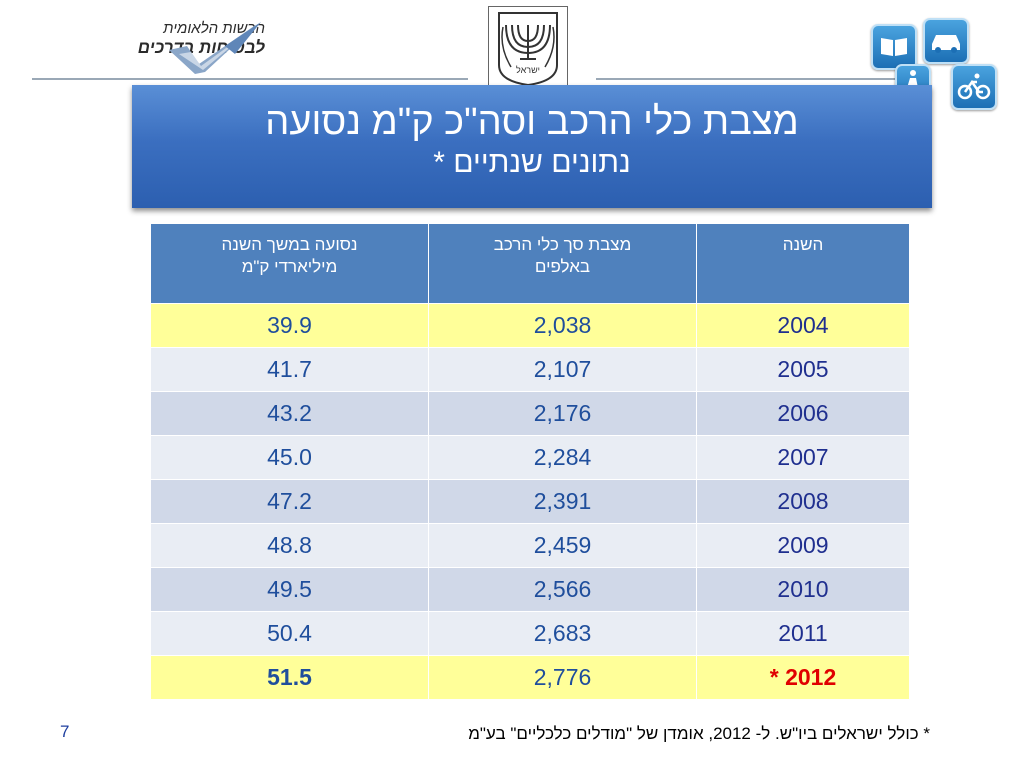  I want to click on header-year: השנה, so click(803, 263).